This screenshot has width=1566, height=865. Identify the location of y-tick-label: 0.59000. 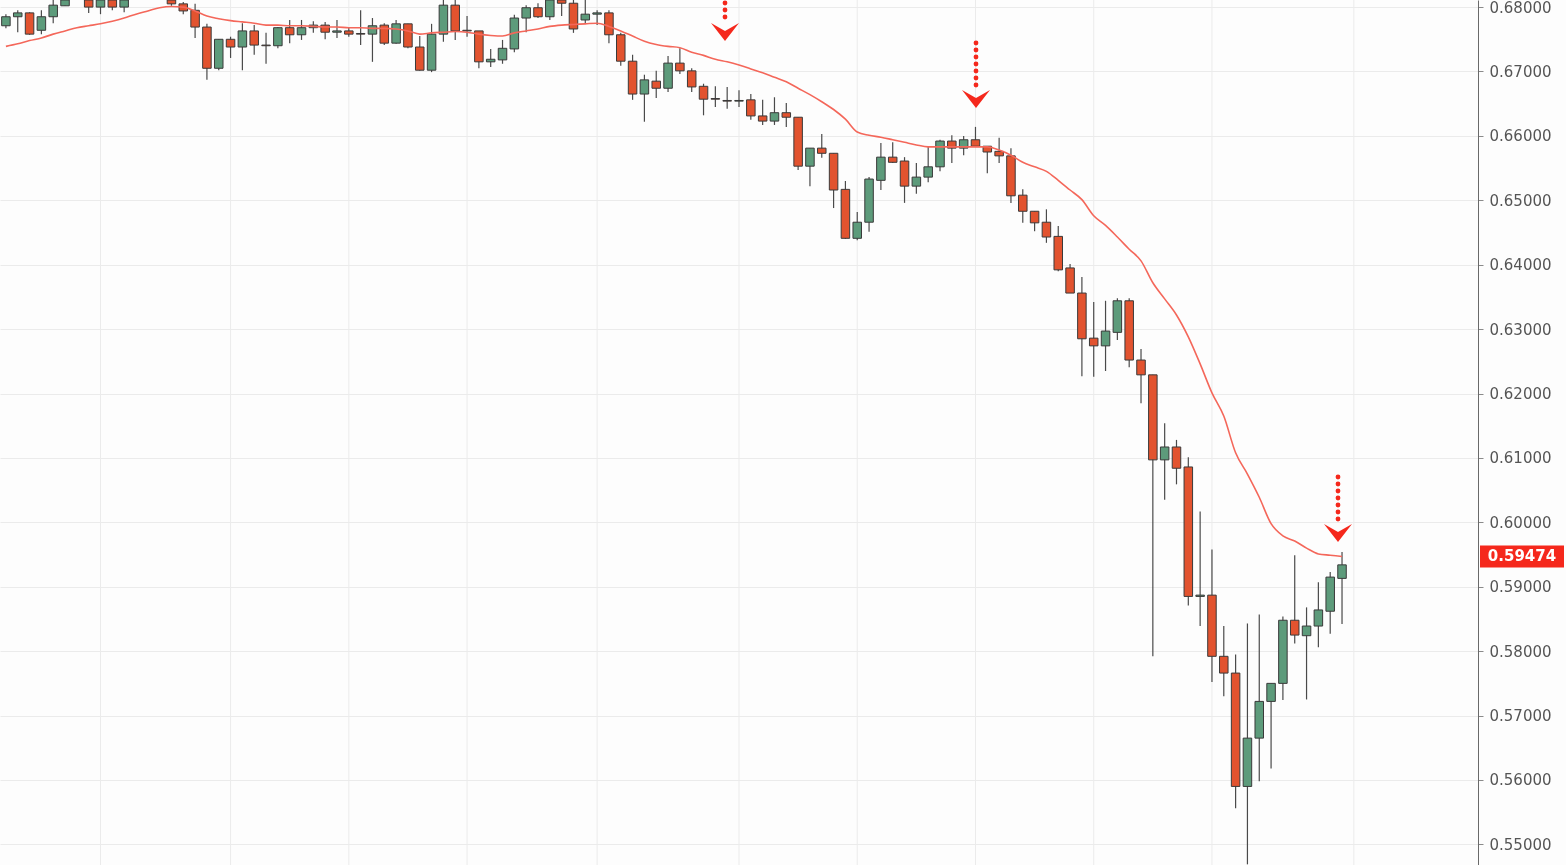
(1520, 587).